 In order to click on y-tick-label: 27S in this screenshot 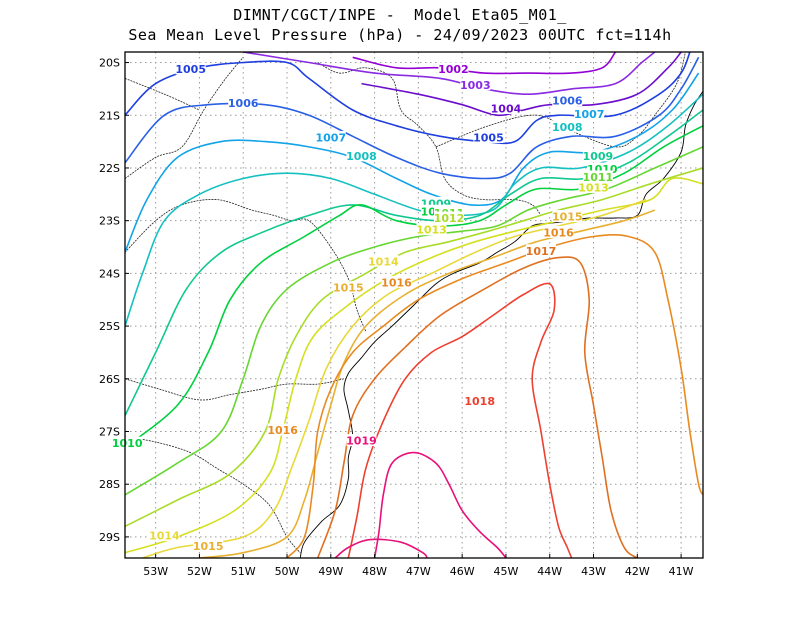, I will do `click(109, 432)`.